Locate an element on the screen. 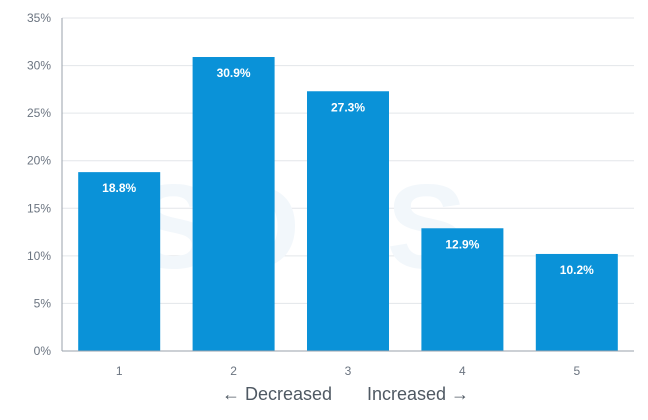 This screenshot has height=420, width=648. x-tick-label: 3 is located at coordinates (348, 371).